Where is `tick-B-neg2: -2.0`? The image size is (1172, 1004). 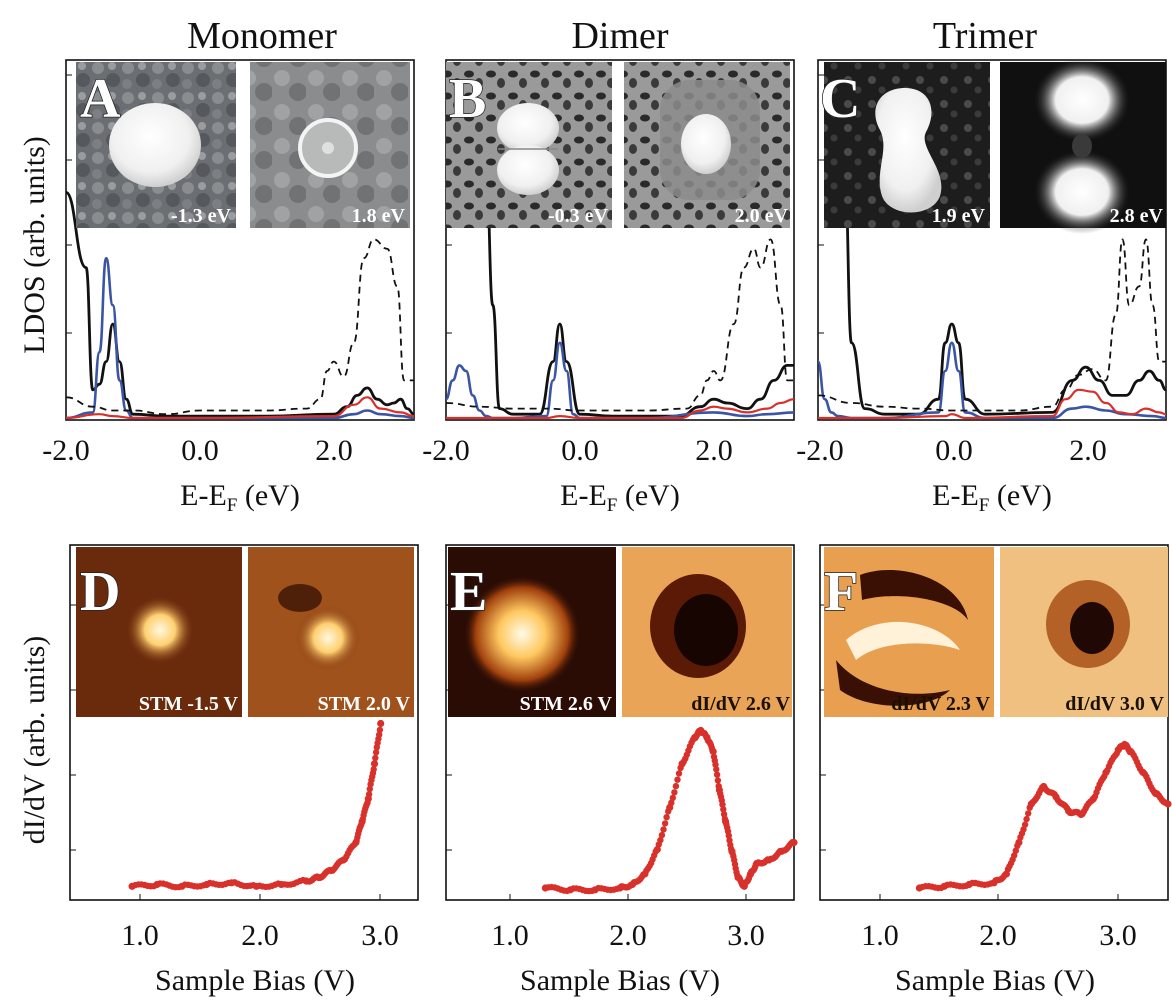
tick-B-neg2: -2.0 is located at coordinates (446, 450).